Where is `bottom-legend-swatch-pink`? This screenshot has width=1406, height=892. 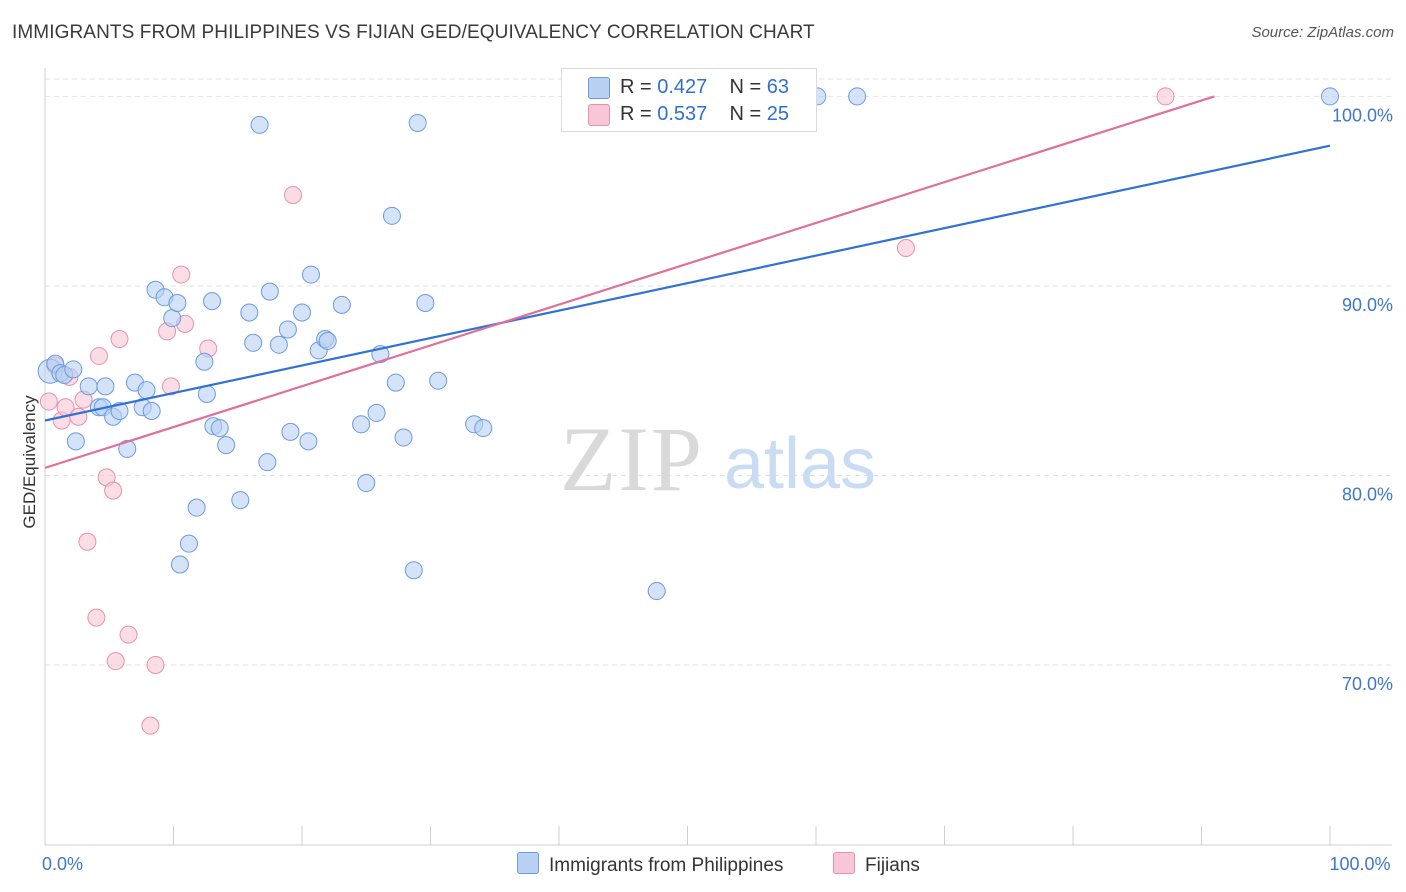
bottom-legend-swatch-pink is located at coordinates (844, 863).